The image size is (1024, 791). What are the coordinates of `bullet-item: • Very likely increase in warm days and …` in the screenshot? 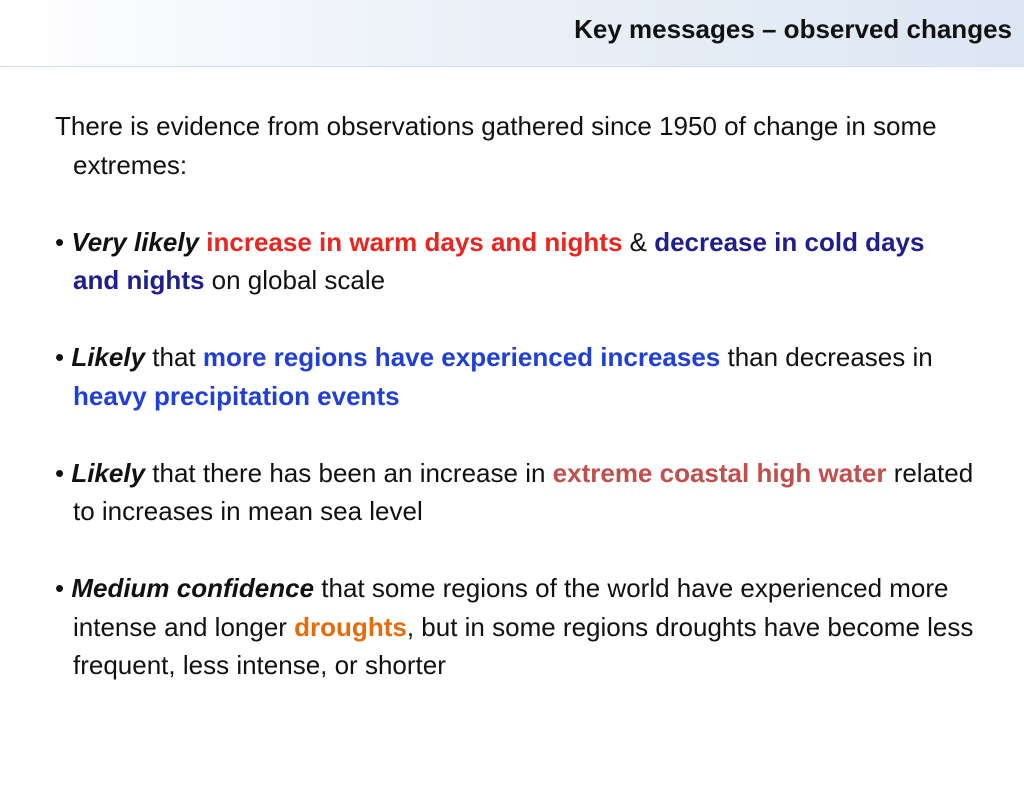 It's located at (515, 261).